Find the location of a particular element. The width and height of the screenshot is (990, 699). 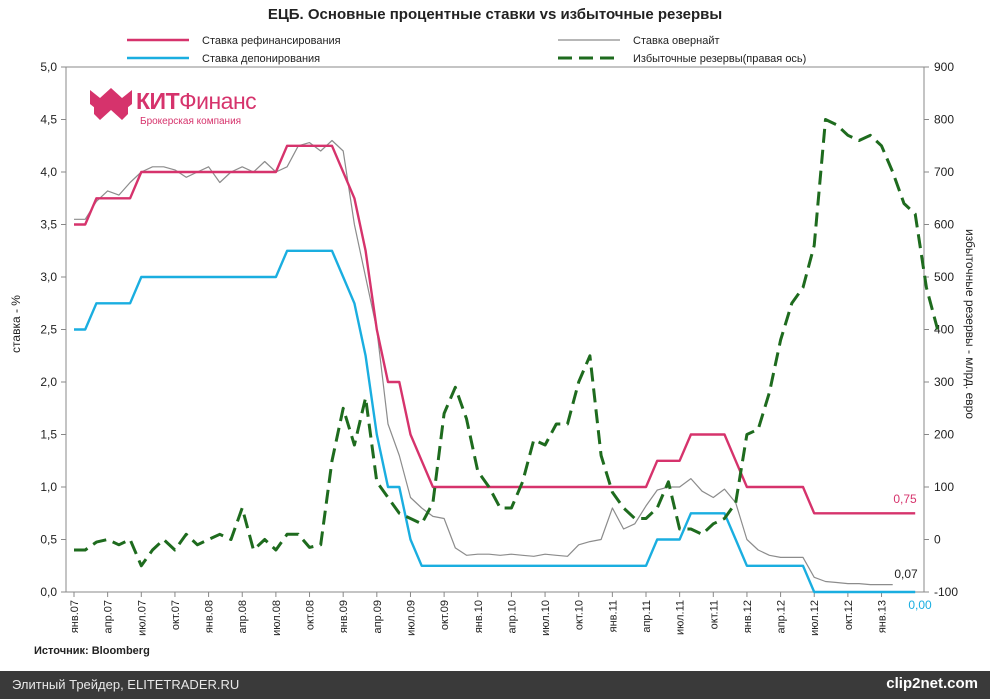

legend-label-3: Избыточные резервы(правая ось) is located at coordinates (719, 59).